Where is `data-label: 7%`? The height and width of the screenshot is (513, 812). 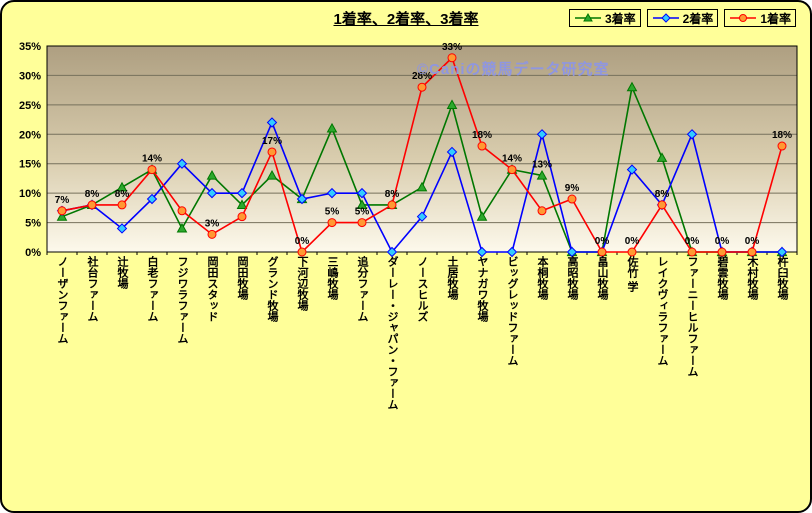
data-label: 7% is located at coordinates (62, 200).